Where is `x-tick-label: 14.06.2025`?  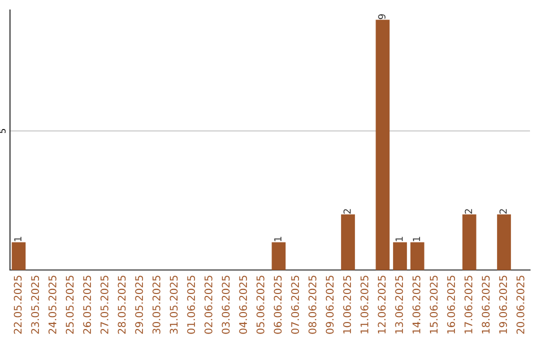
x-tick-label: 14.06.2025 is located at coordinates (416, 305).